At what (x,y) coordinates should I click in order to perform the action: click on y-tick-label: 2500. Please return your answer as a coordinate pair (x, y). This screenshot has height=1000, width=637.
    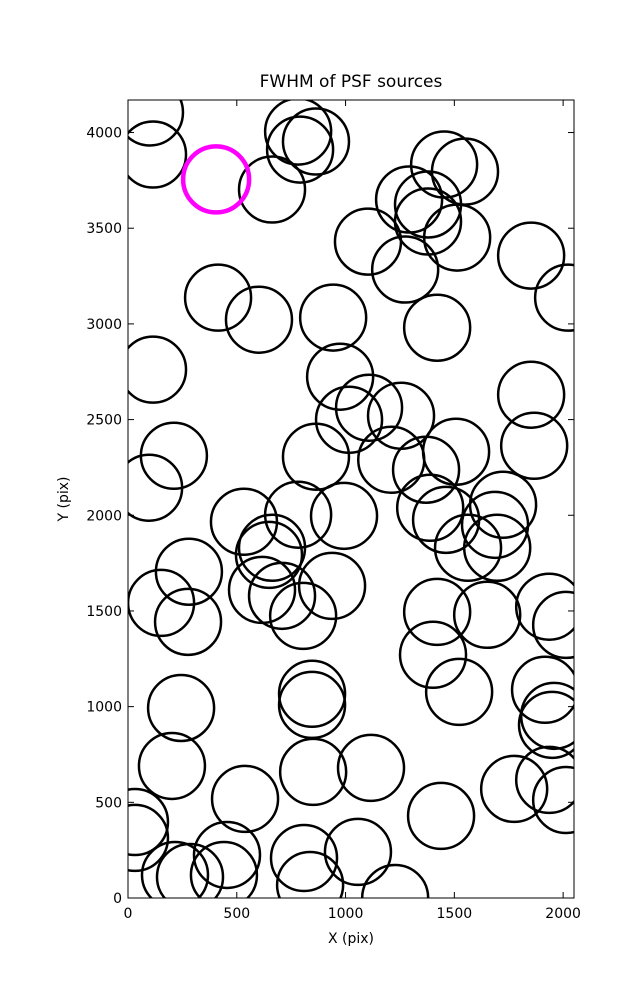
    Looking at the image, I should click on (104, 421).